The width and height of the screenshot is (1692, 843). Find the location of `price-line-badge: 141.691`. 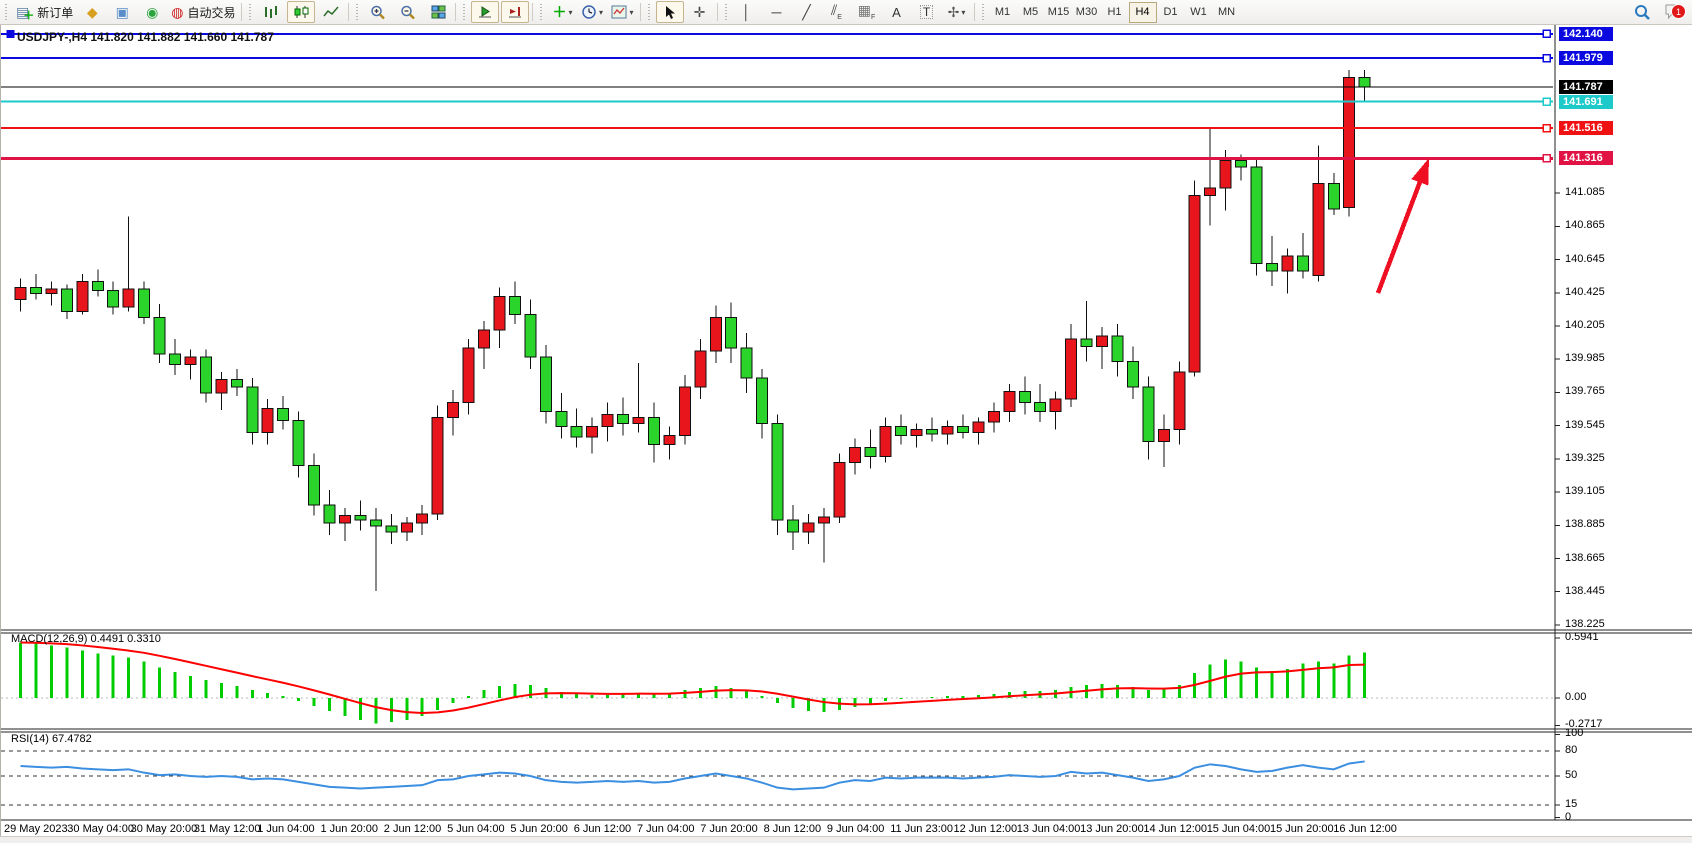

price-line-badge: 141.691 is located at coordinates (1586, 101).